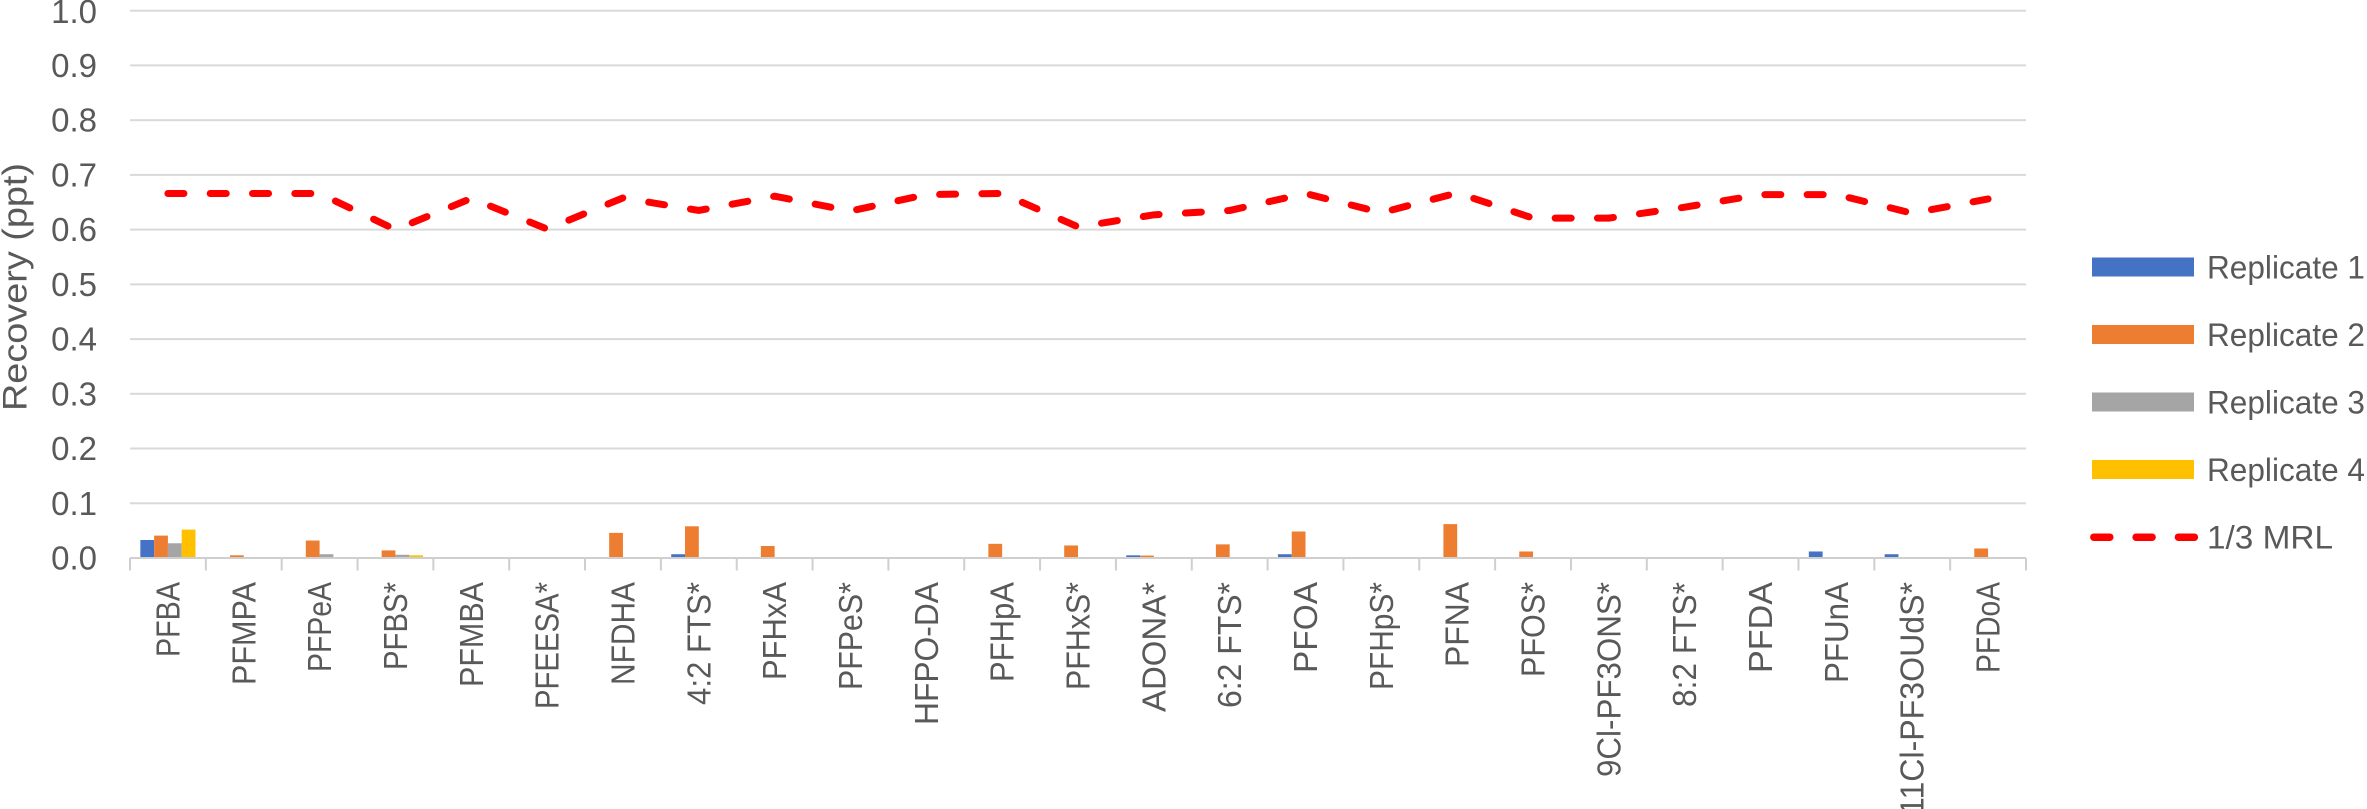  What do you see at coordinates (74, 339) in the screenshot?
I see `svg-text: 0.4` at bounding box center [74, 339].